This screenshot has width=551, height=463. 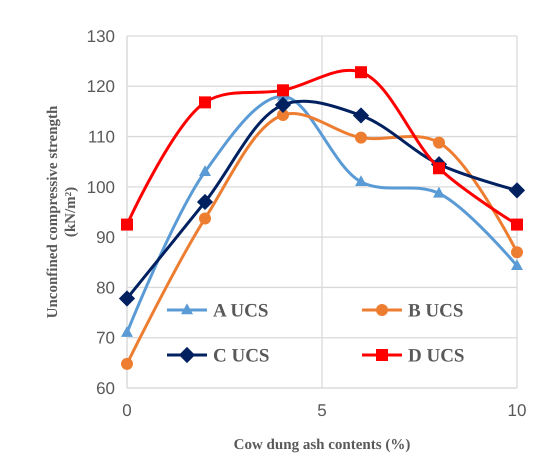 I want to click on y-axis-title: Unconfined compressive strength (kN/m²), so click(x=62, y=211).